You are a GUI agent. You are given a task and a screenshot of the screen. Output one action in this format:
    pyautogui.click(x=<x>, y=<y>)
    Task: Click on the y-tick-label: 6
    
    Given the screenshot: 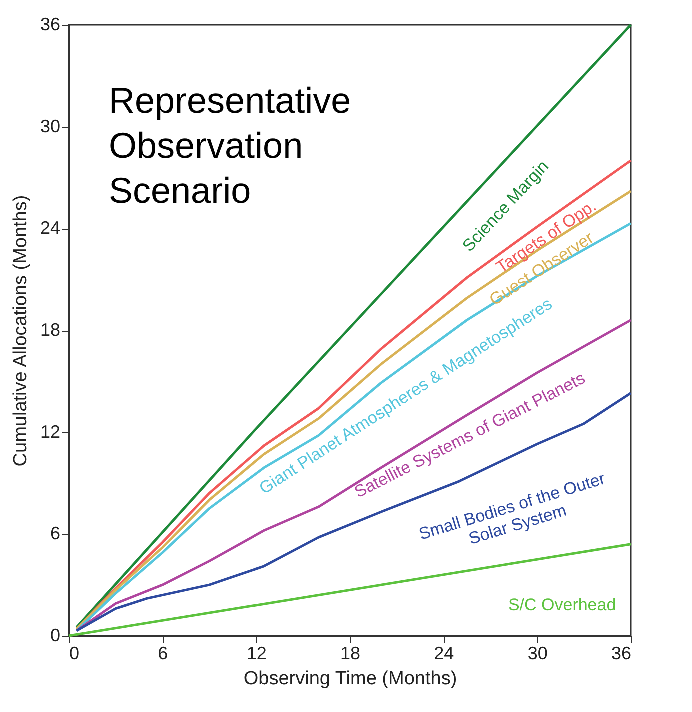 What is the action you would take?
    pyautogui.click(x=55, y=534)
    